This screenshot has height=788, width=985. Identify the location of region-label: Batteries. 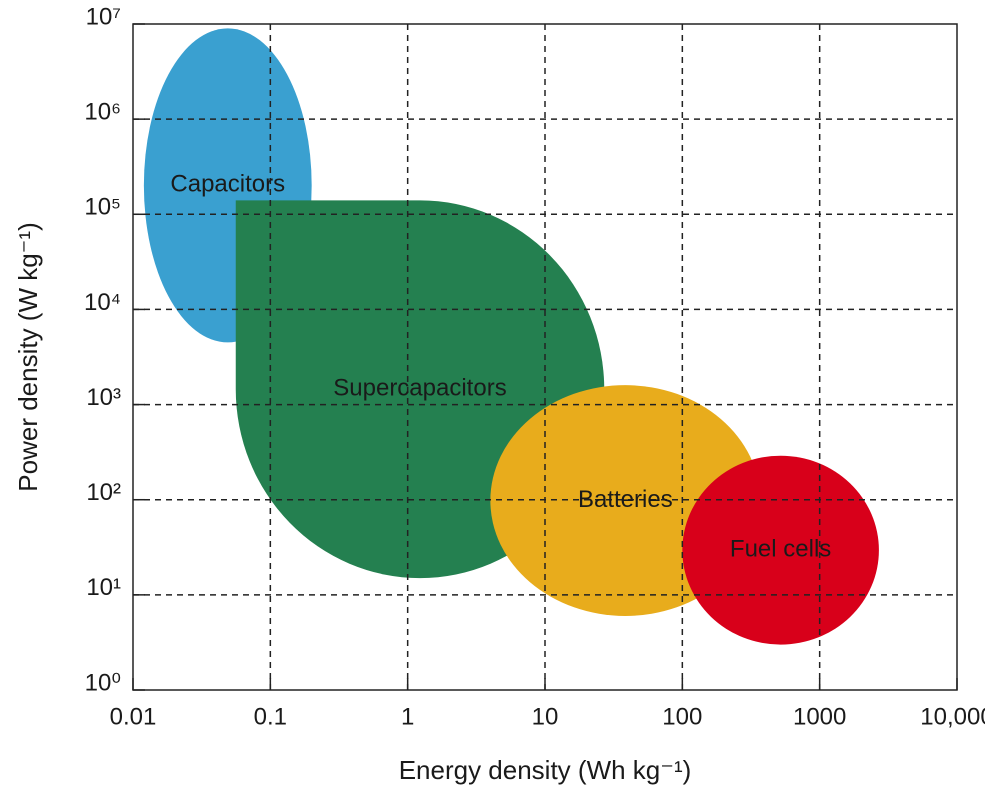
(625, 499).